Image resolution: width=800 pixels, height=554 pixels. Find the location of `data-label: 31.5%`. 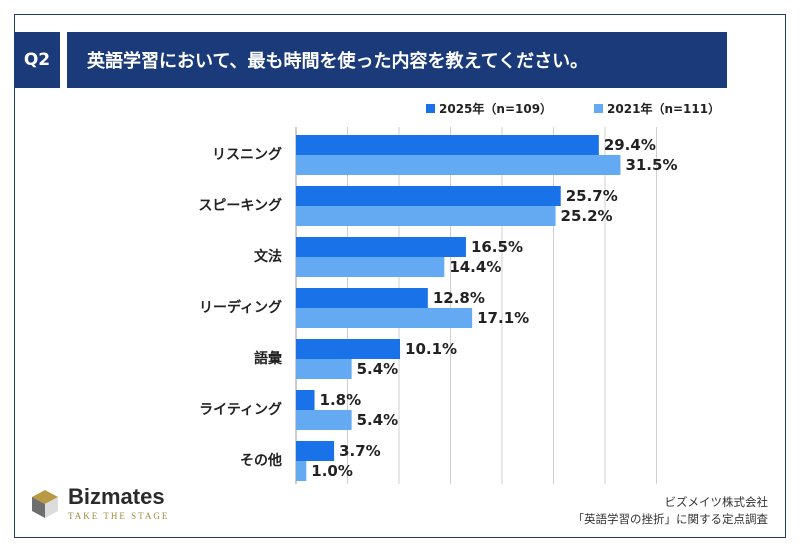

data-label: 31.5% is located at coordinates (651, 165).